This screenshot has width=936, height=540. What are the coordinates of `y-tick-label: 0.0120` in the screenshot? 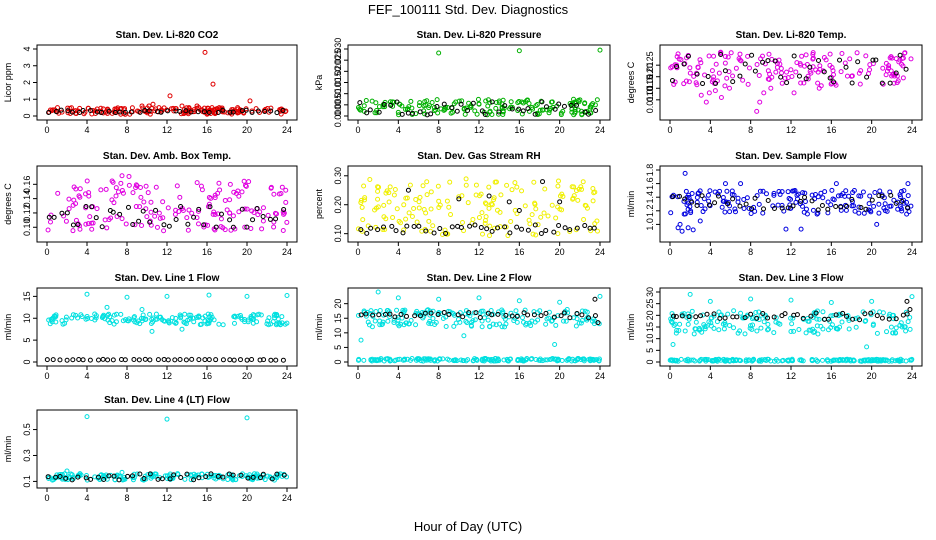 It's located at (650, 77).